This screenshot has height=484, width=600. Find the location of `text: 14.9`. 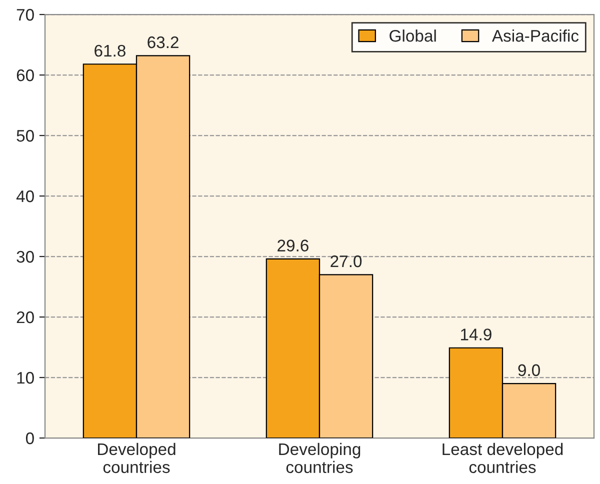

text: 14.9 is located at coordinates (476, 334).